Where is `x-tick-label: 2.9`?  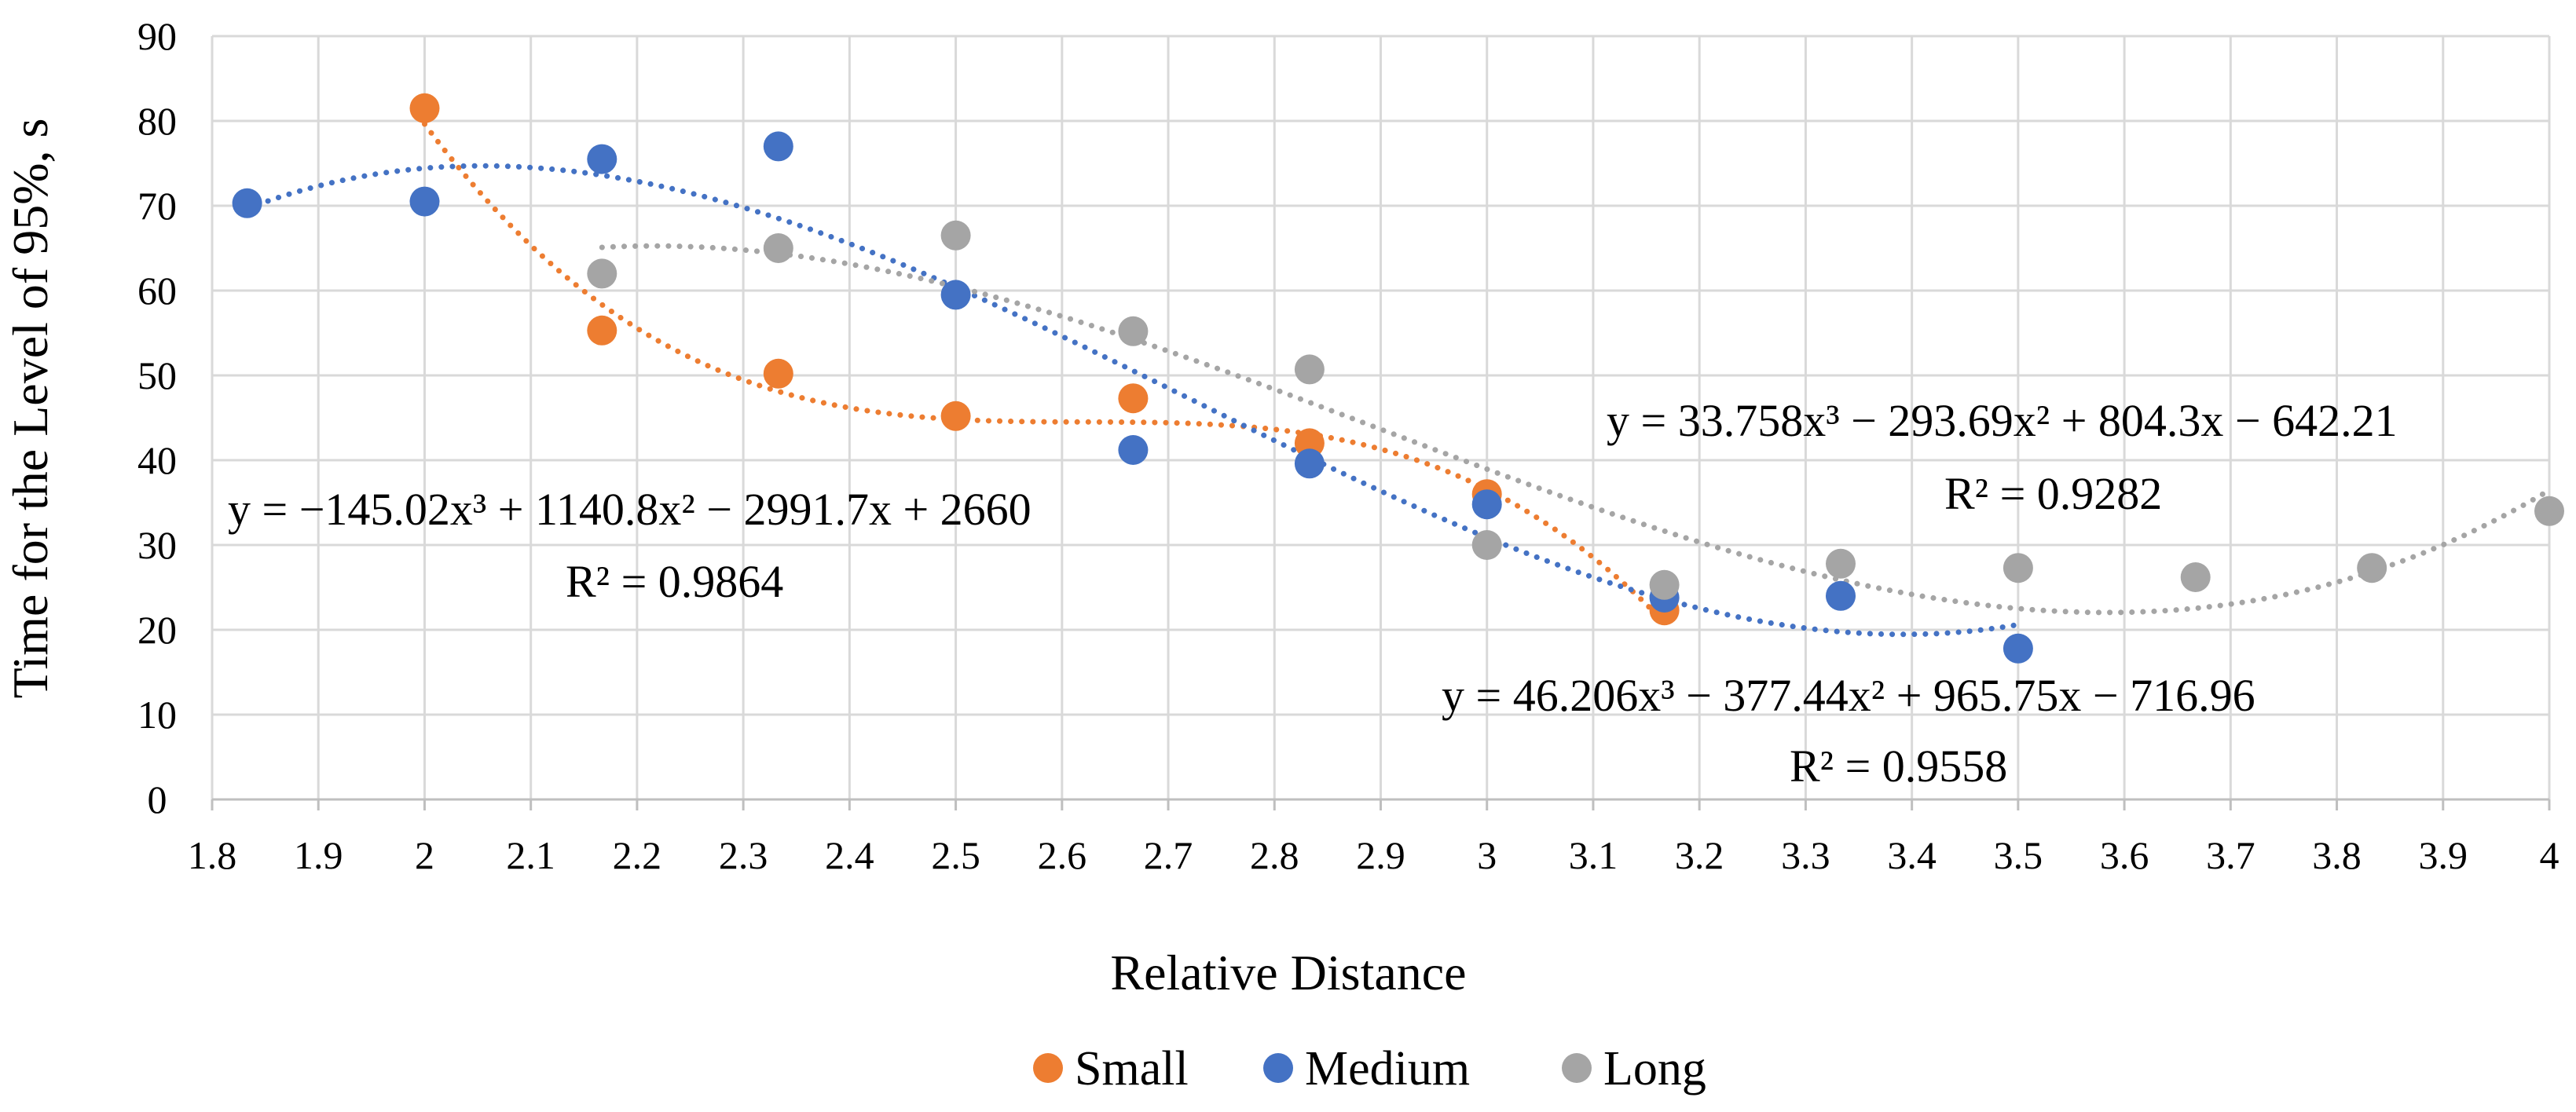 x-tick-label: 2.9 is located at coordinates (1380, 855).